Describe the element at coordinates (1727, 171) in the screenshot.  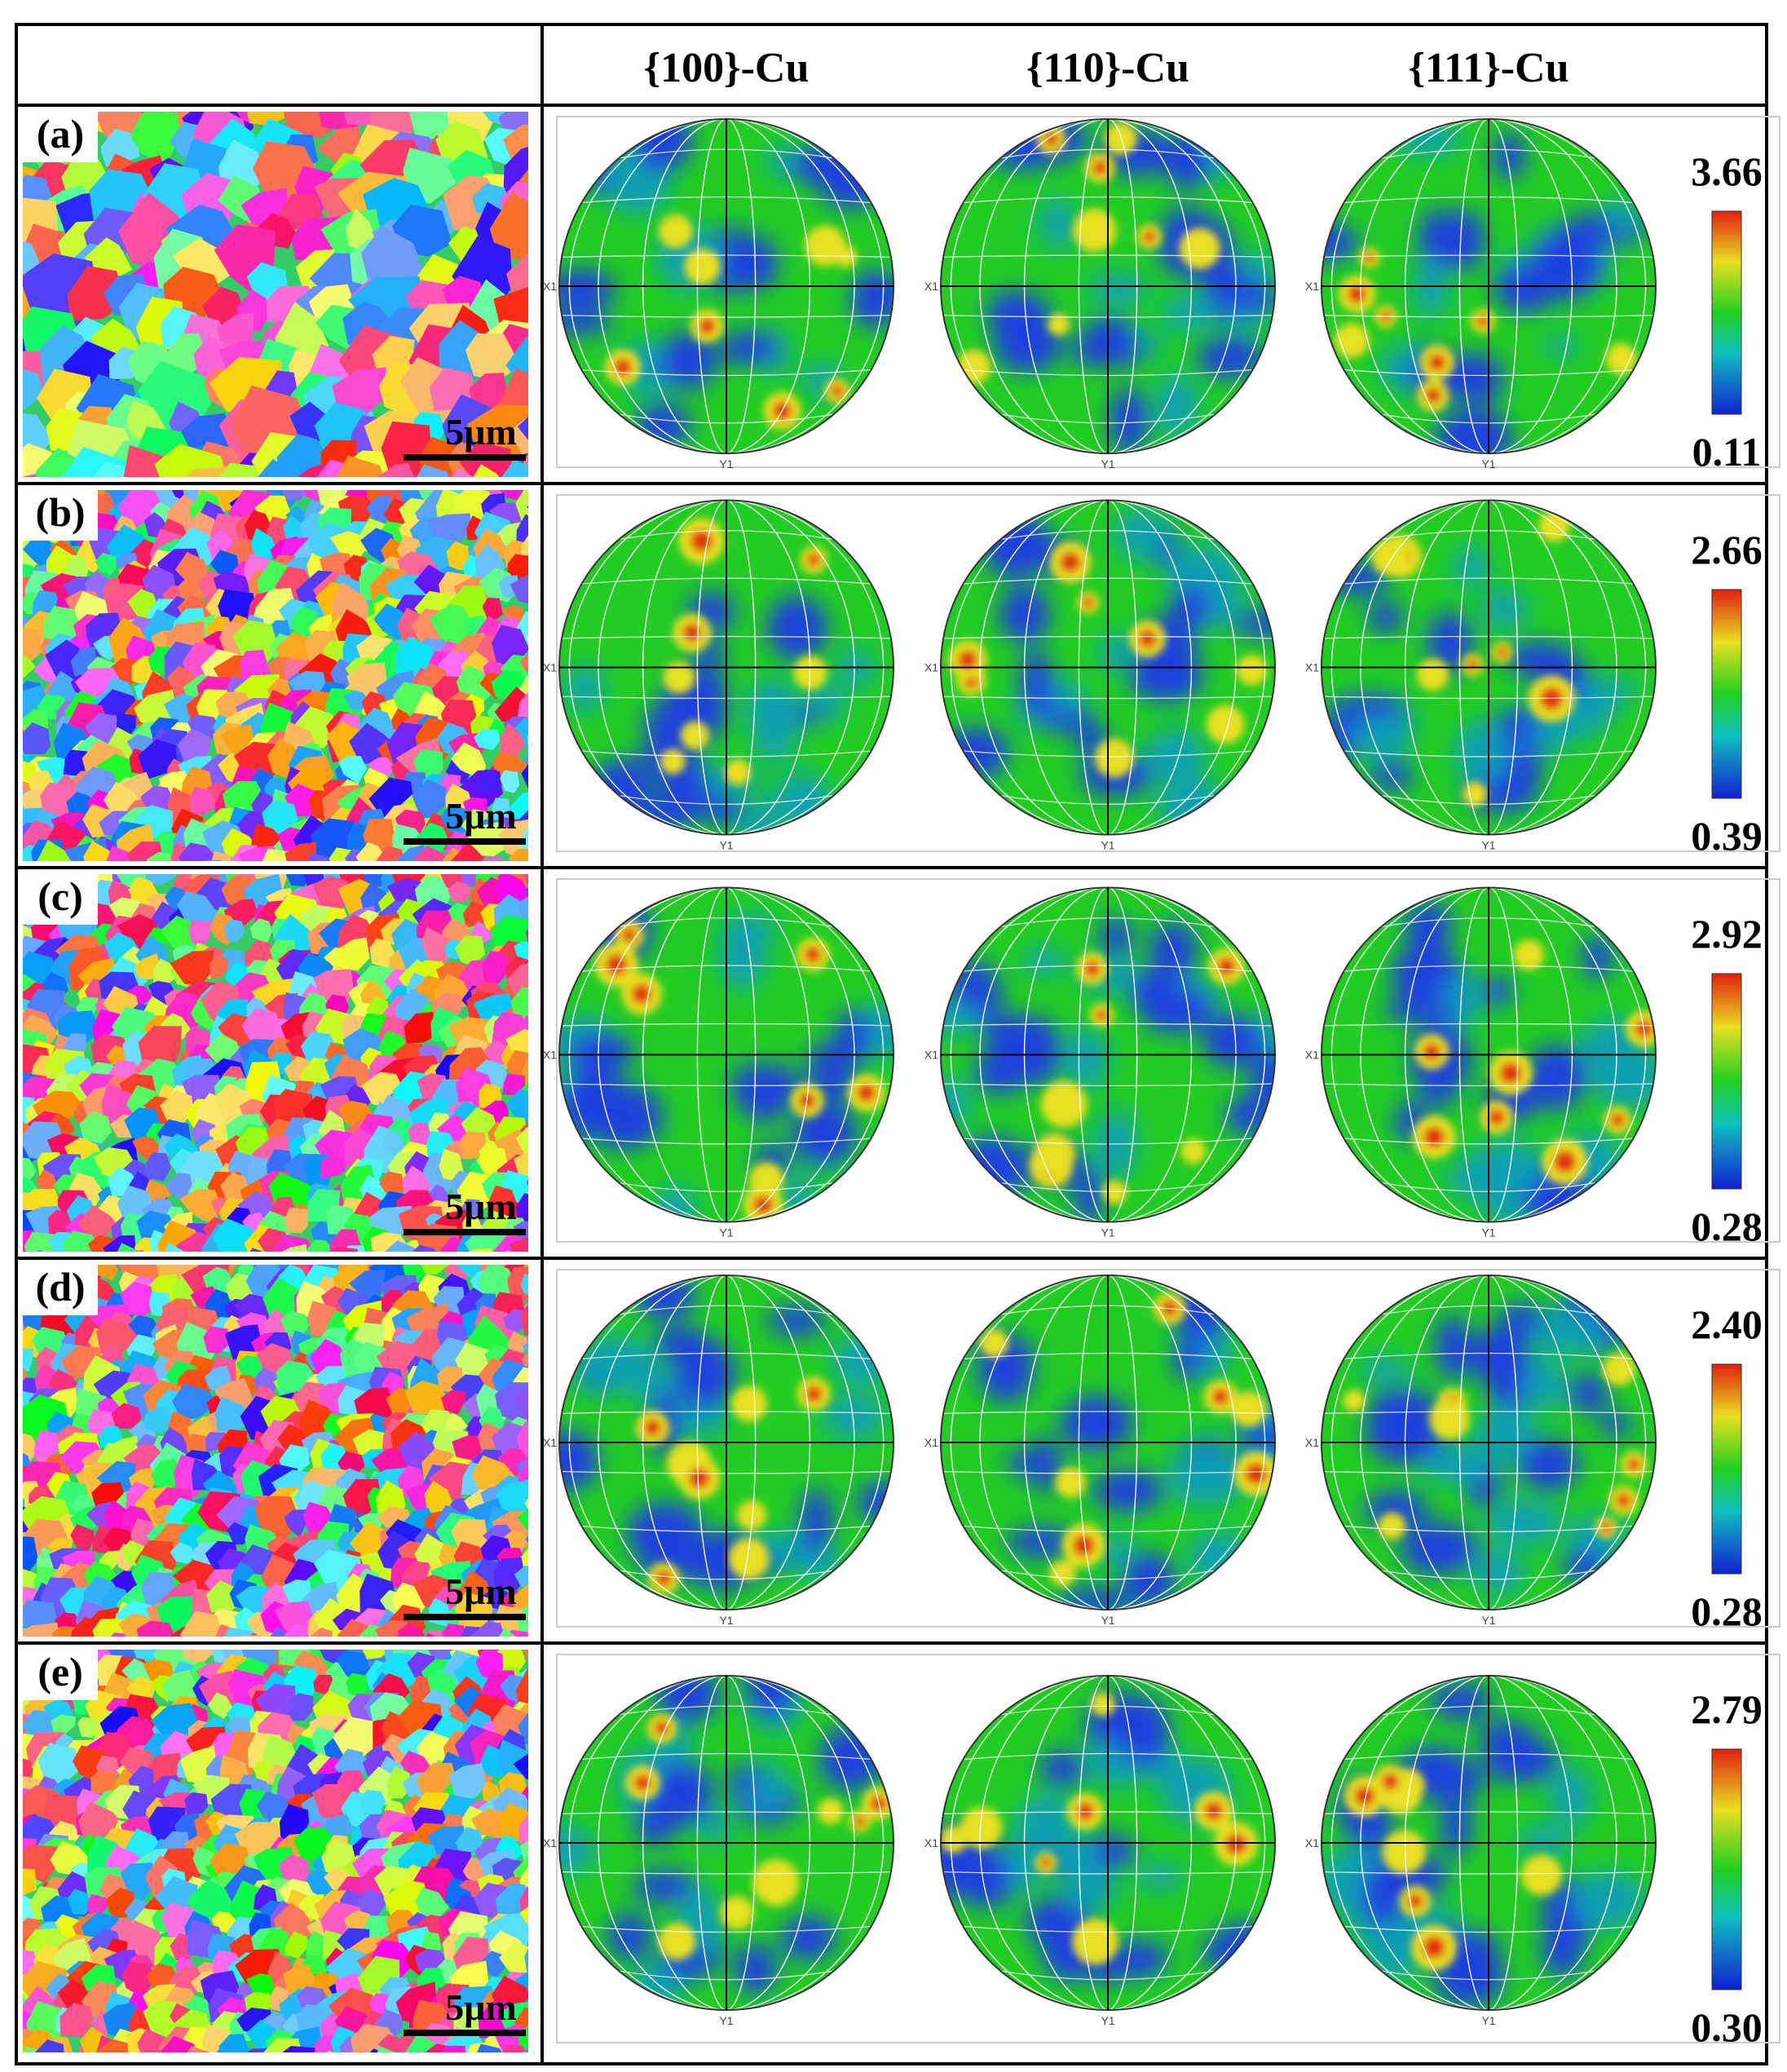
I see `colorbar-max: 3.66` at that location.